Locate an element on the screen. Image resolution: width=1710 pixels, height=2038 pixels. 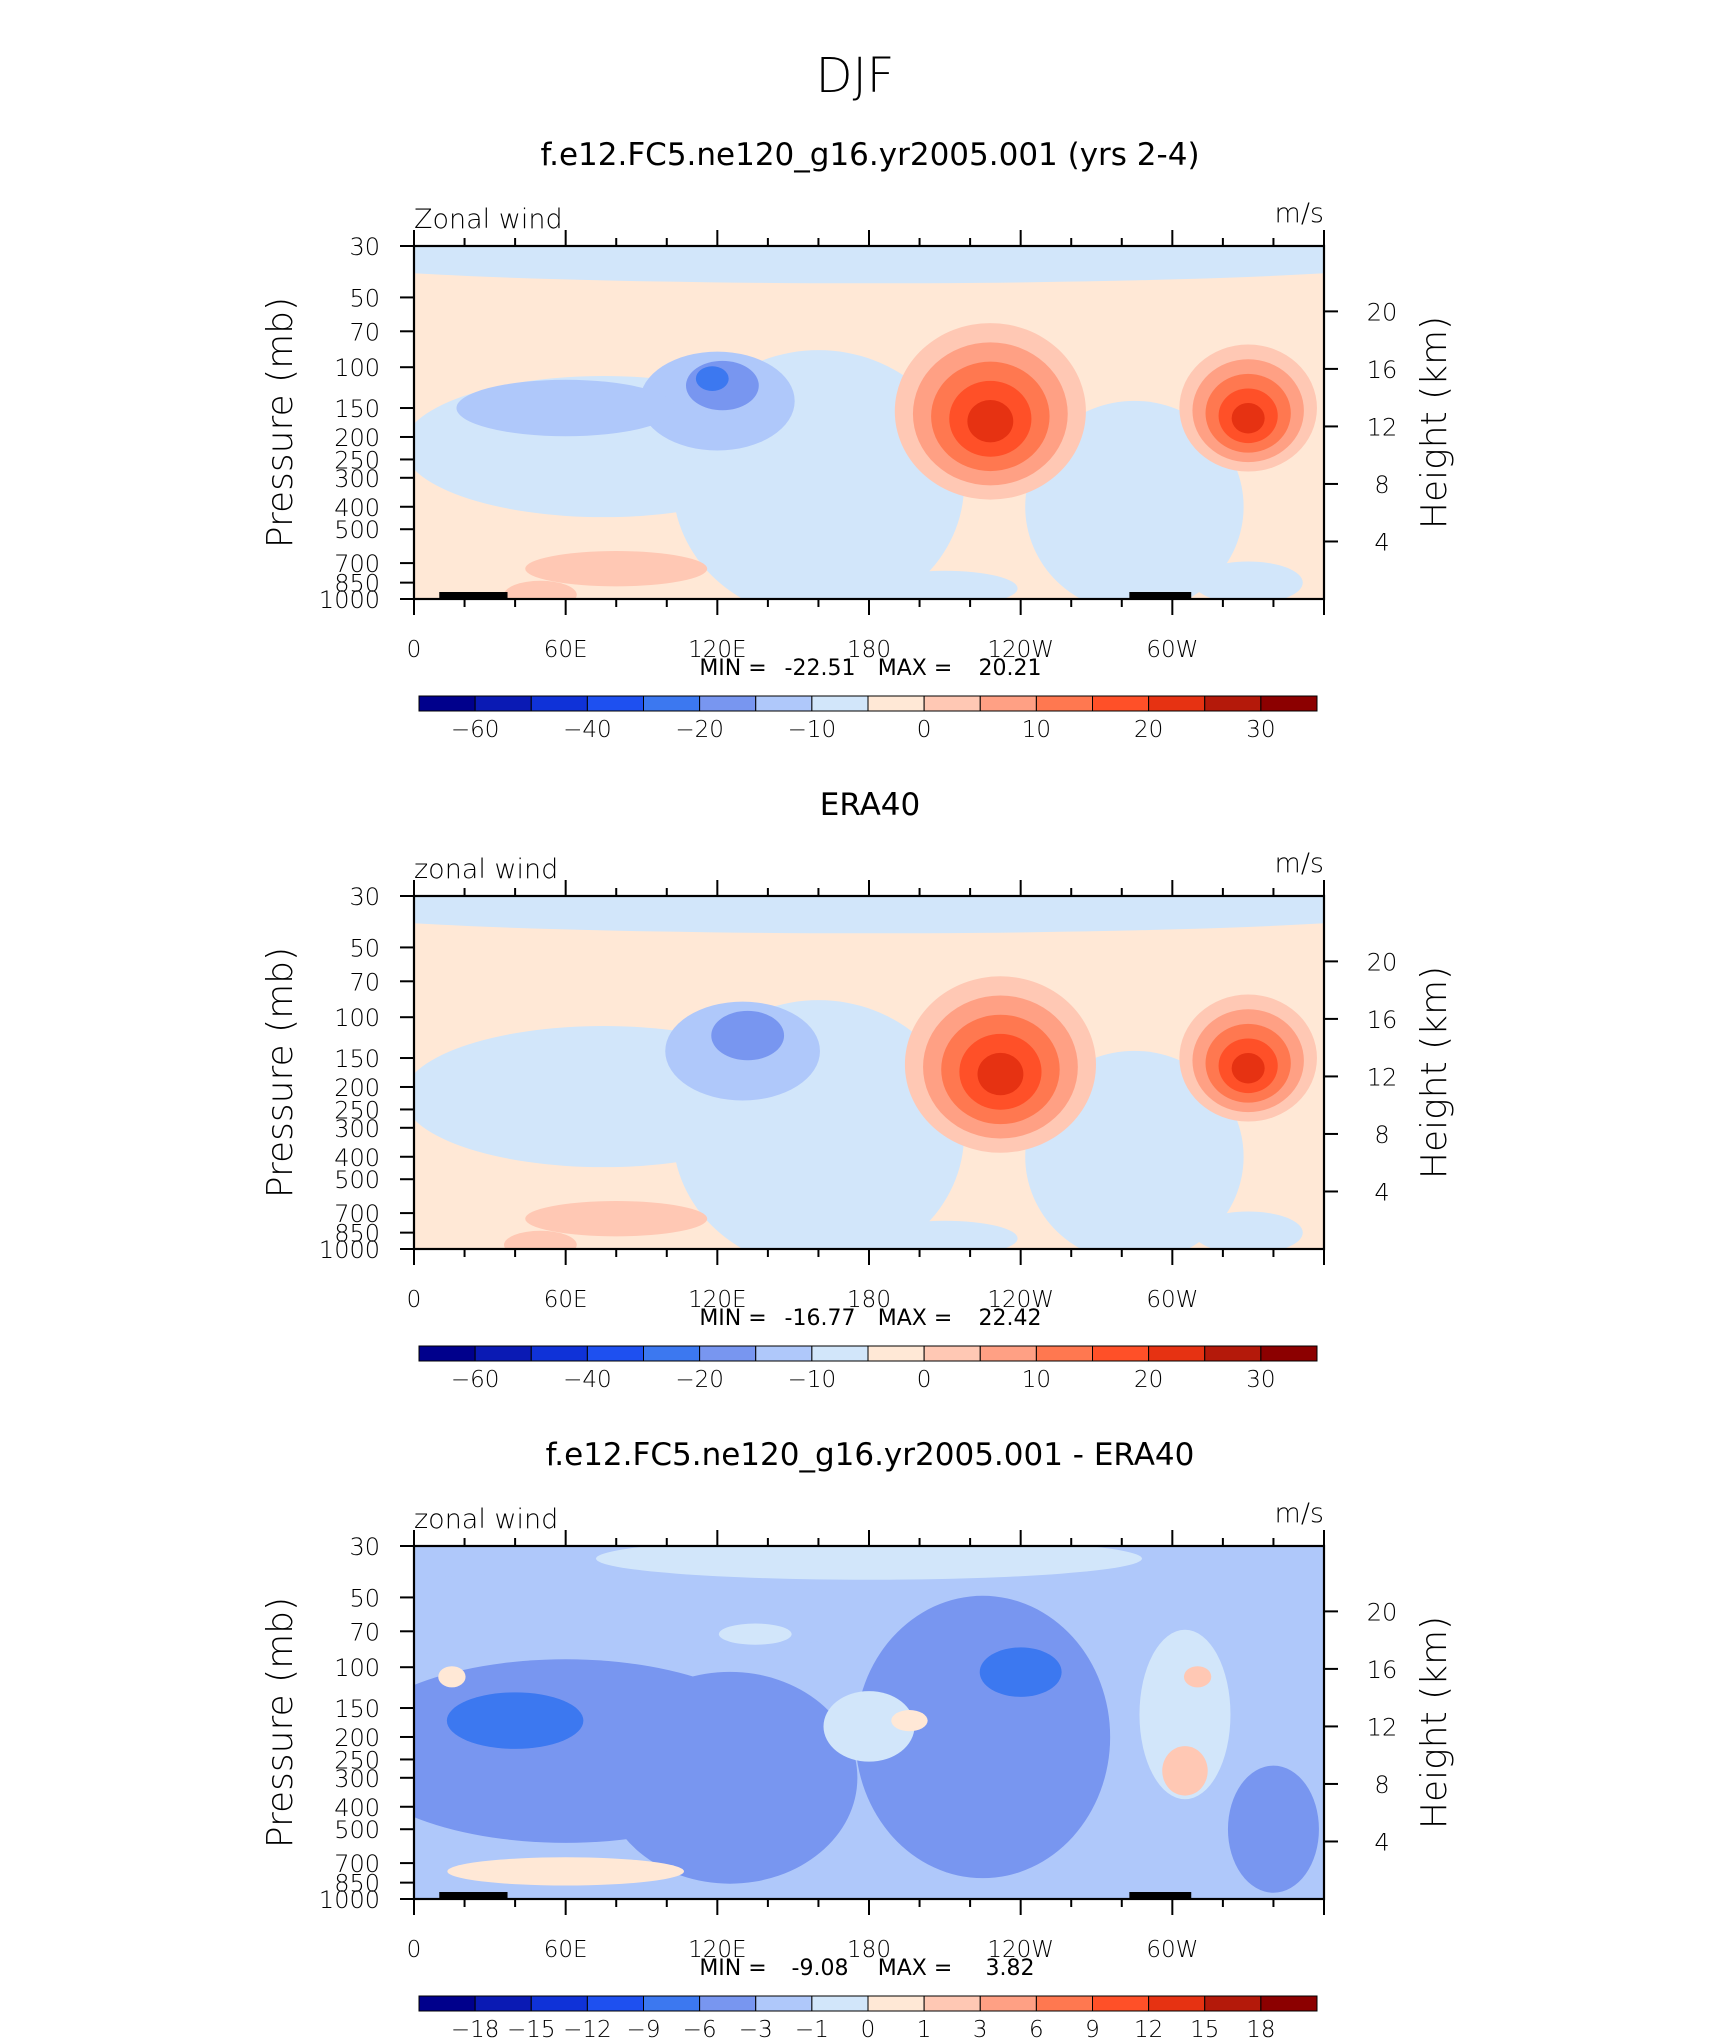
panel-1-field is located at coordinates (869, 422).